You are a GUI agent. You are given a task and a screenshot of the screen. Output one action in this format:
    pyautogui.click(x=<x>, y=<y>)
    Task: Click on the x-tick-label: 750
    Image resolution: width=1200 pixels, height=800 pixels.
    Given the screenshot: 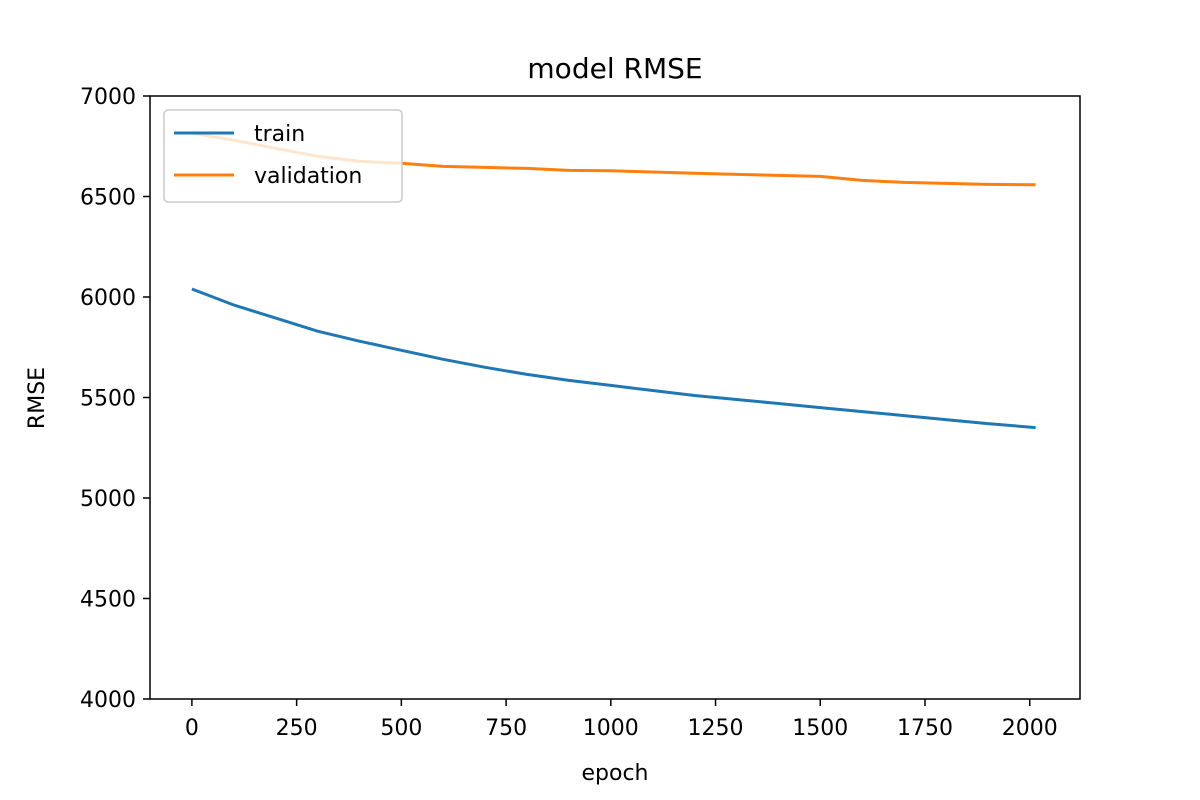 What is the action you would take?
    pyautogui.click(x=506, y=728)
    